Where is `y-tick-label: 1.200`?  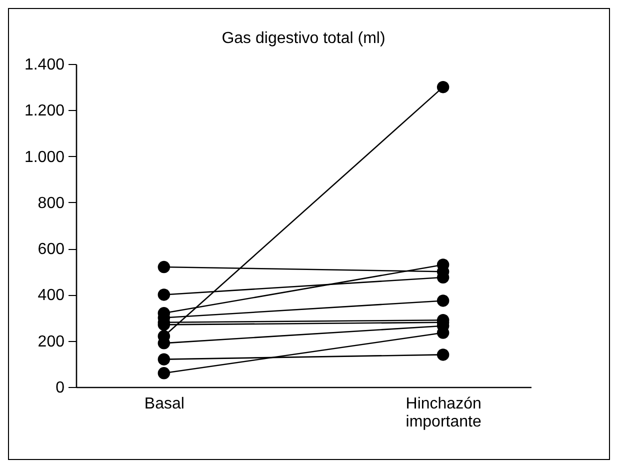
y-tick-label: 1.200 is located at coordinates (44, 111).